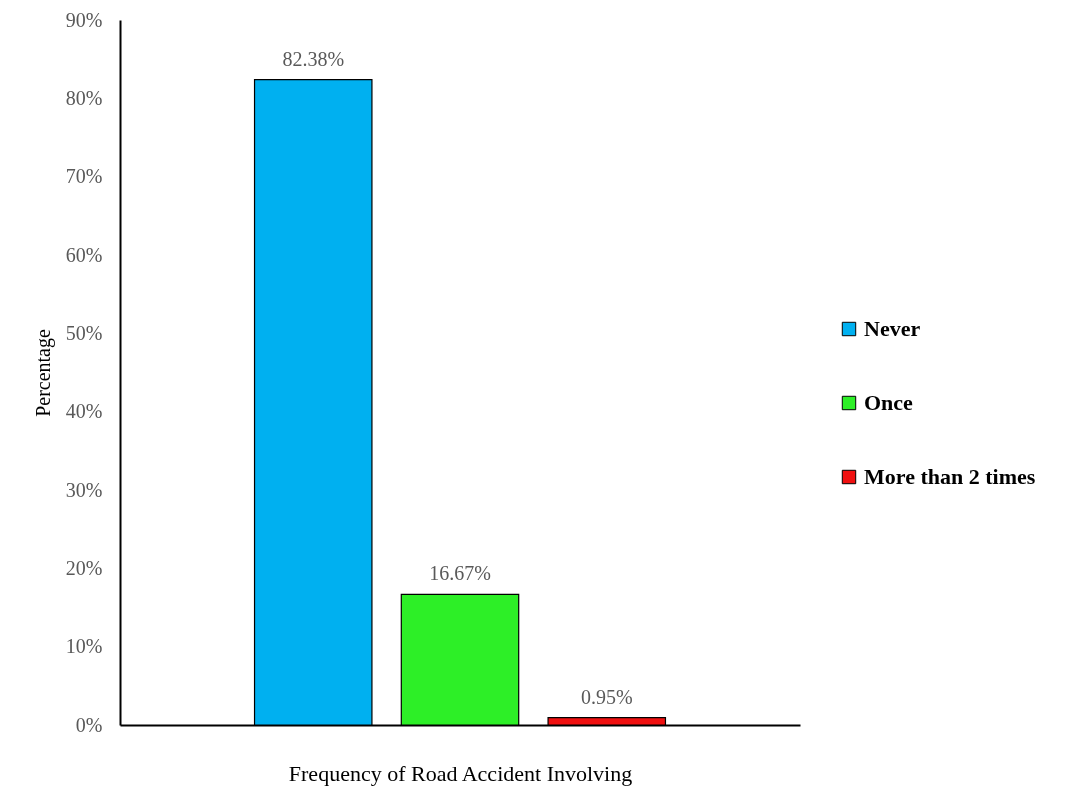 The width and height of the screenshot is (1089, 794). I want to click on y-tick-label: 20%, so click(84, 567).